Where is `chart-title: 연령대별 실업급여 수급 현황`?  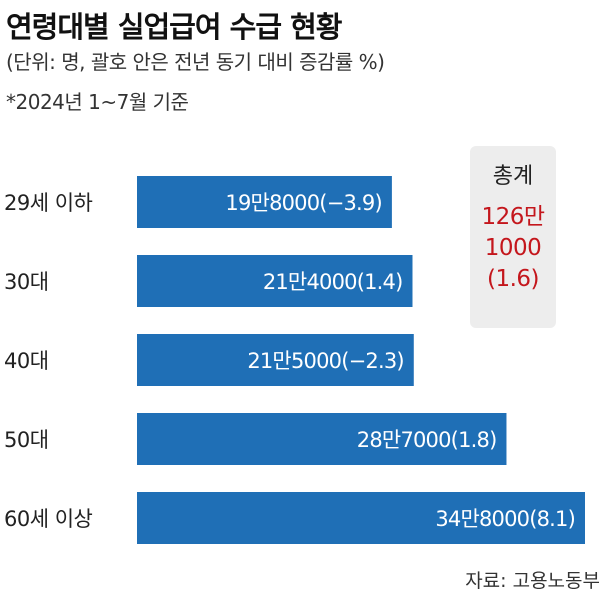 chart-title: 연령대별 실업급여 수급 현황 is located at coordinates (174, 27).